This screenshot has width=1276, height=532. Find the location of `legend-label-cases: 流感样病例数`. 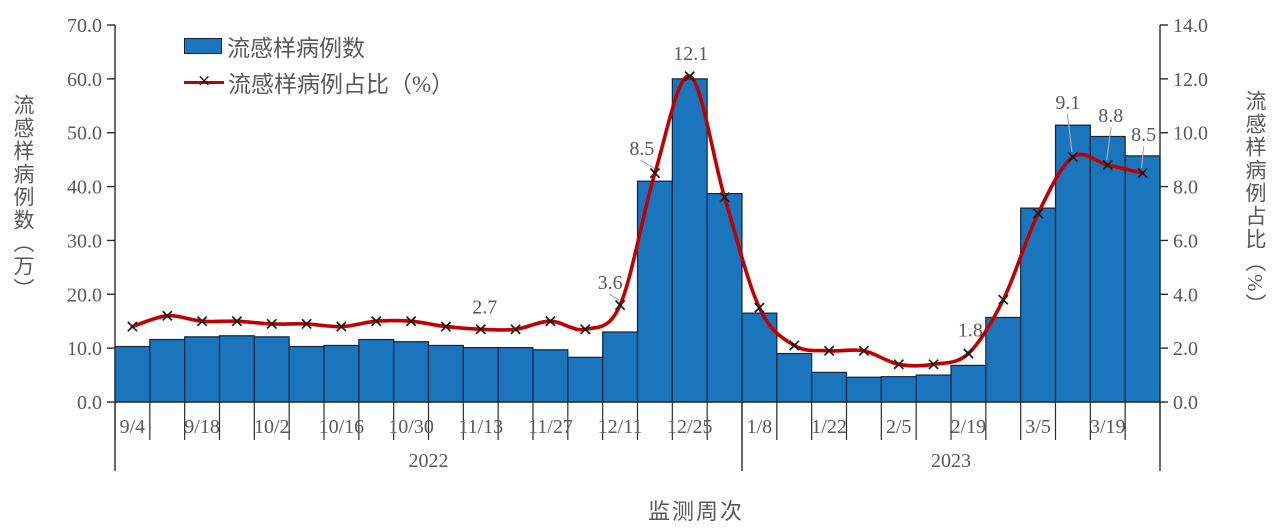

legend-label-cases: 流感样病例数 is located at coordinates (296, 48).